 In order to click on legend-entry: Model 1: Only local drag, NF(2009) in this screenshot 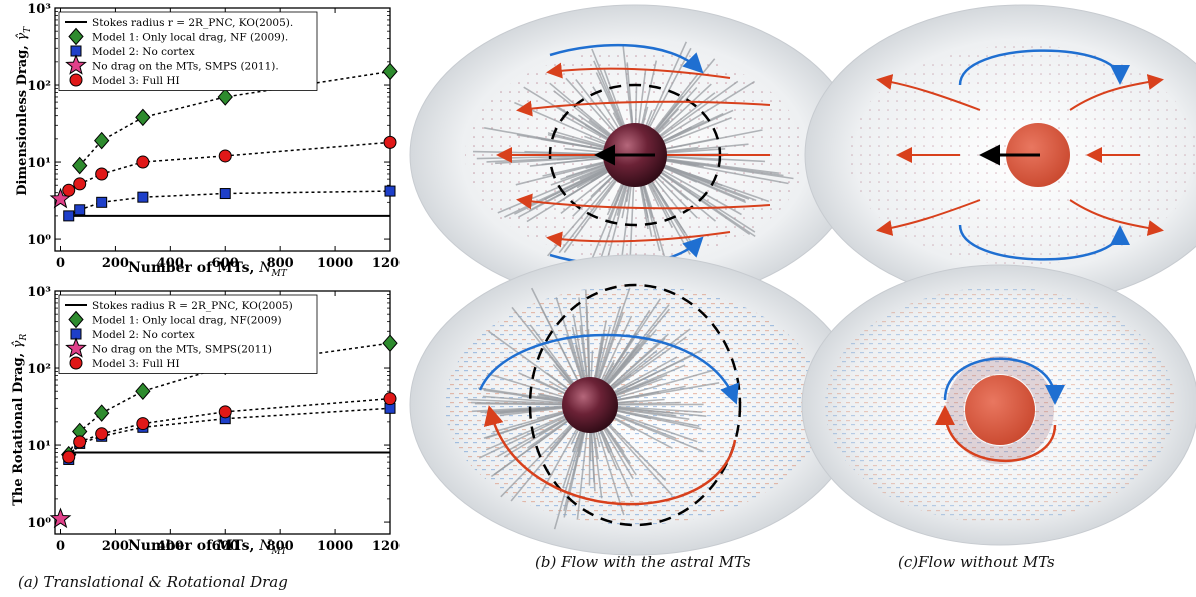, I will do `click(187, 321)`.